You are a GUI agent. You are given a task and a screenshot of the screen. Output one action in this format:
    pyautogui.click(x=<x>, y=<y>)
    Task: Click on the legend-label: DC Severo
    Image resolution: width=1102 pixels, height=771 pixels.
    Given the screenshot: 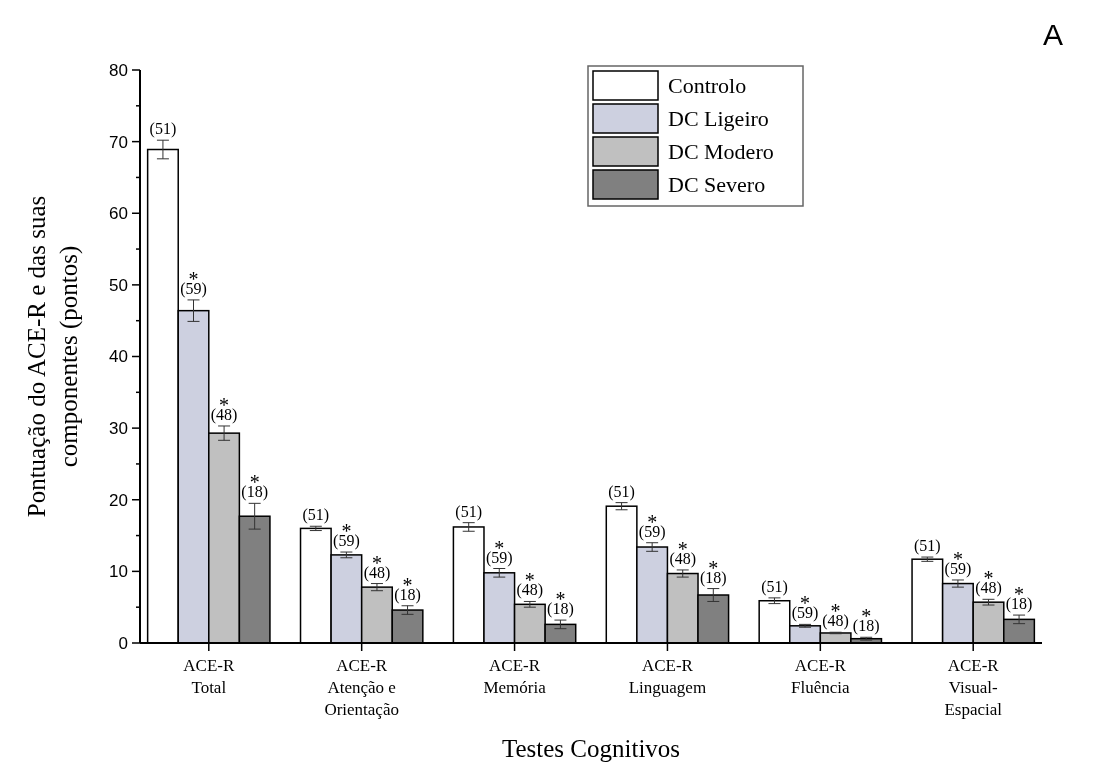 What is the action you would take?
    pyautogui.click(x=717, y=185)
    